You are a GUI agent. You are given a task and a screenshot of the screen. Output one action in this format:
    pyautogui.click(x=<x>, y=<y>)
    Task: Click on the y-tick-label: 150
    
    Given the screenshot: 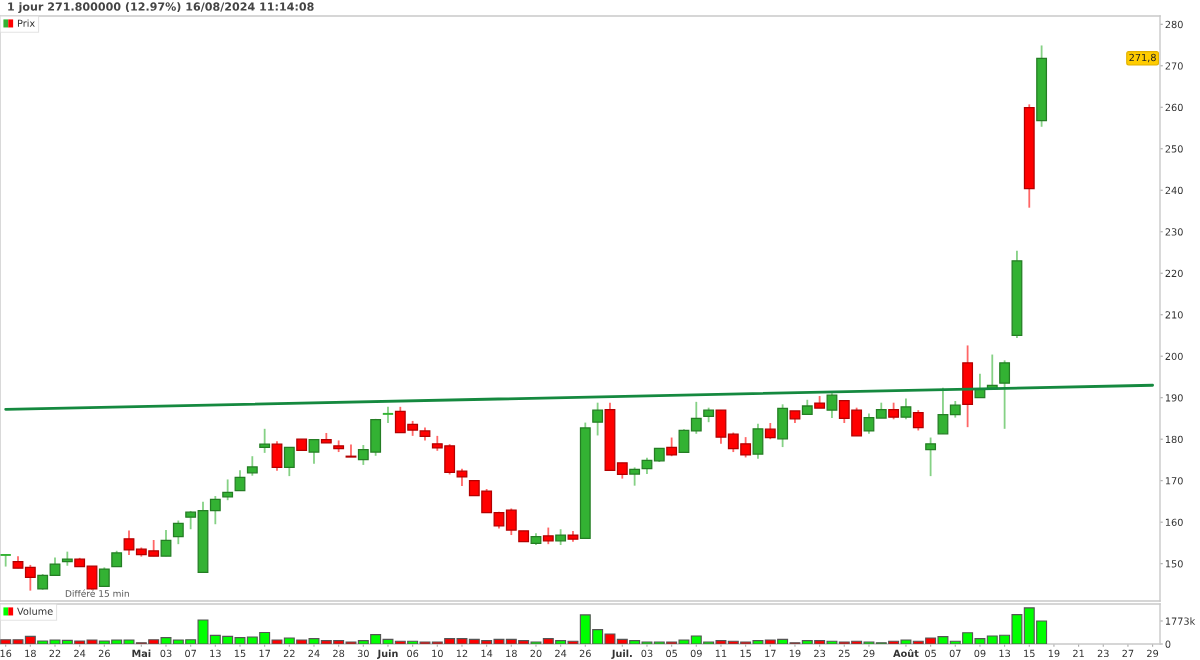 What is the action you would take?
    pyautogui.click(x=1174, y=564)
    